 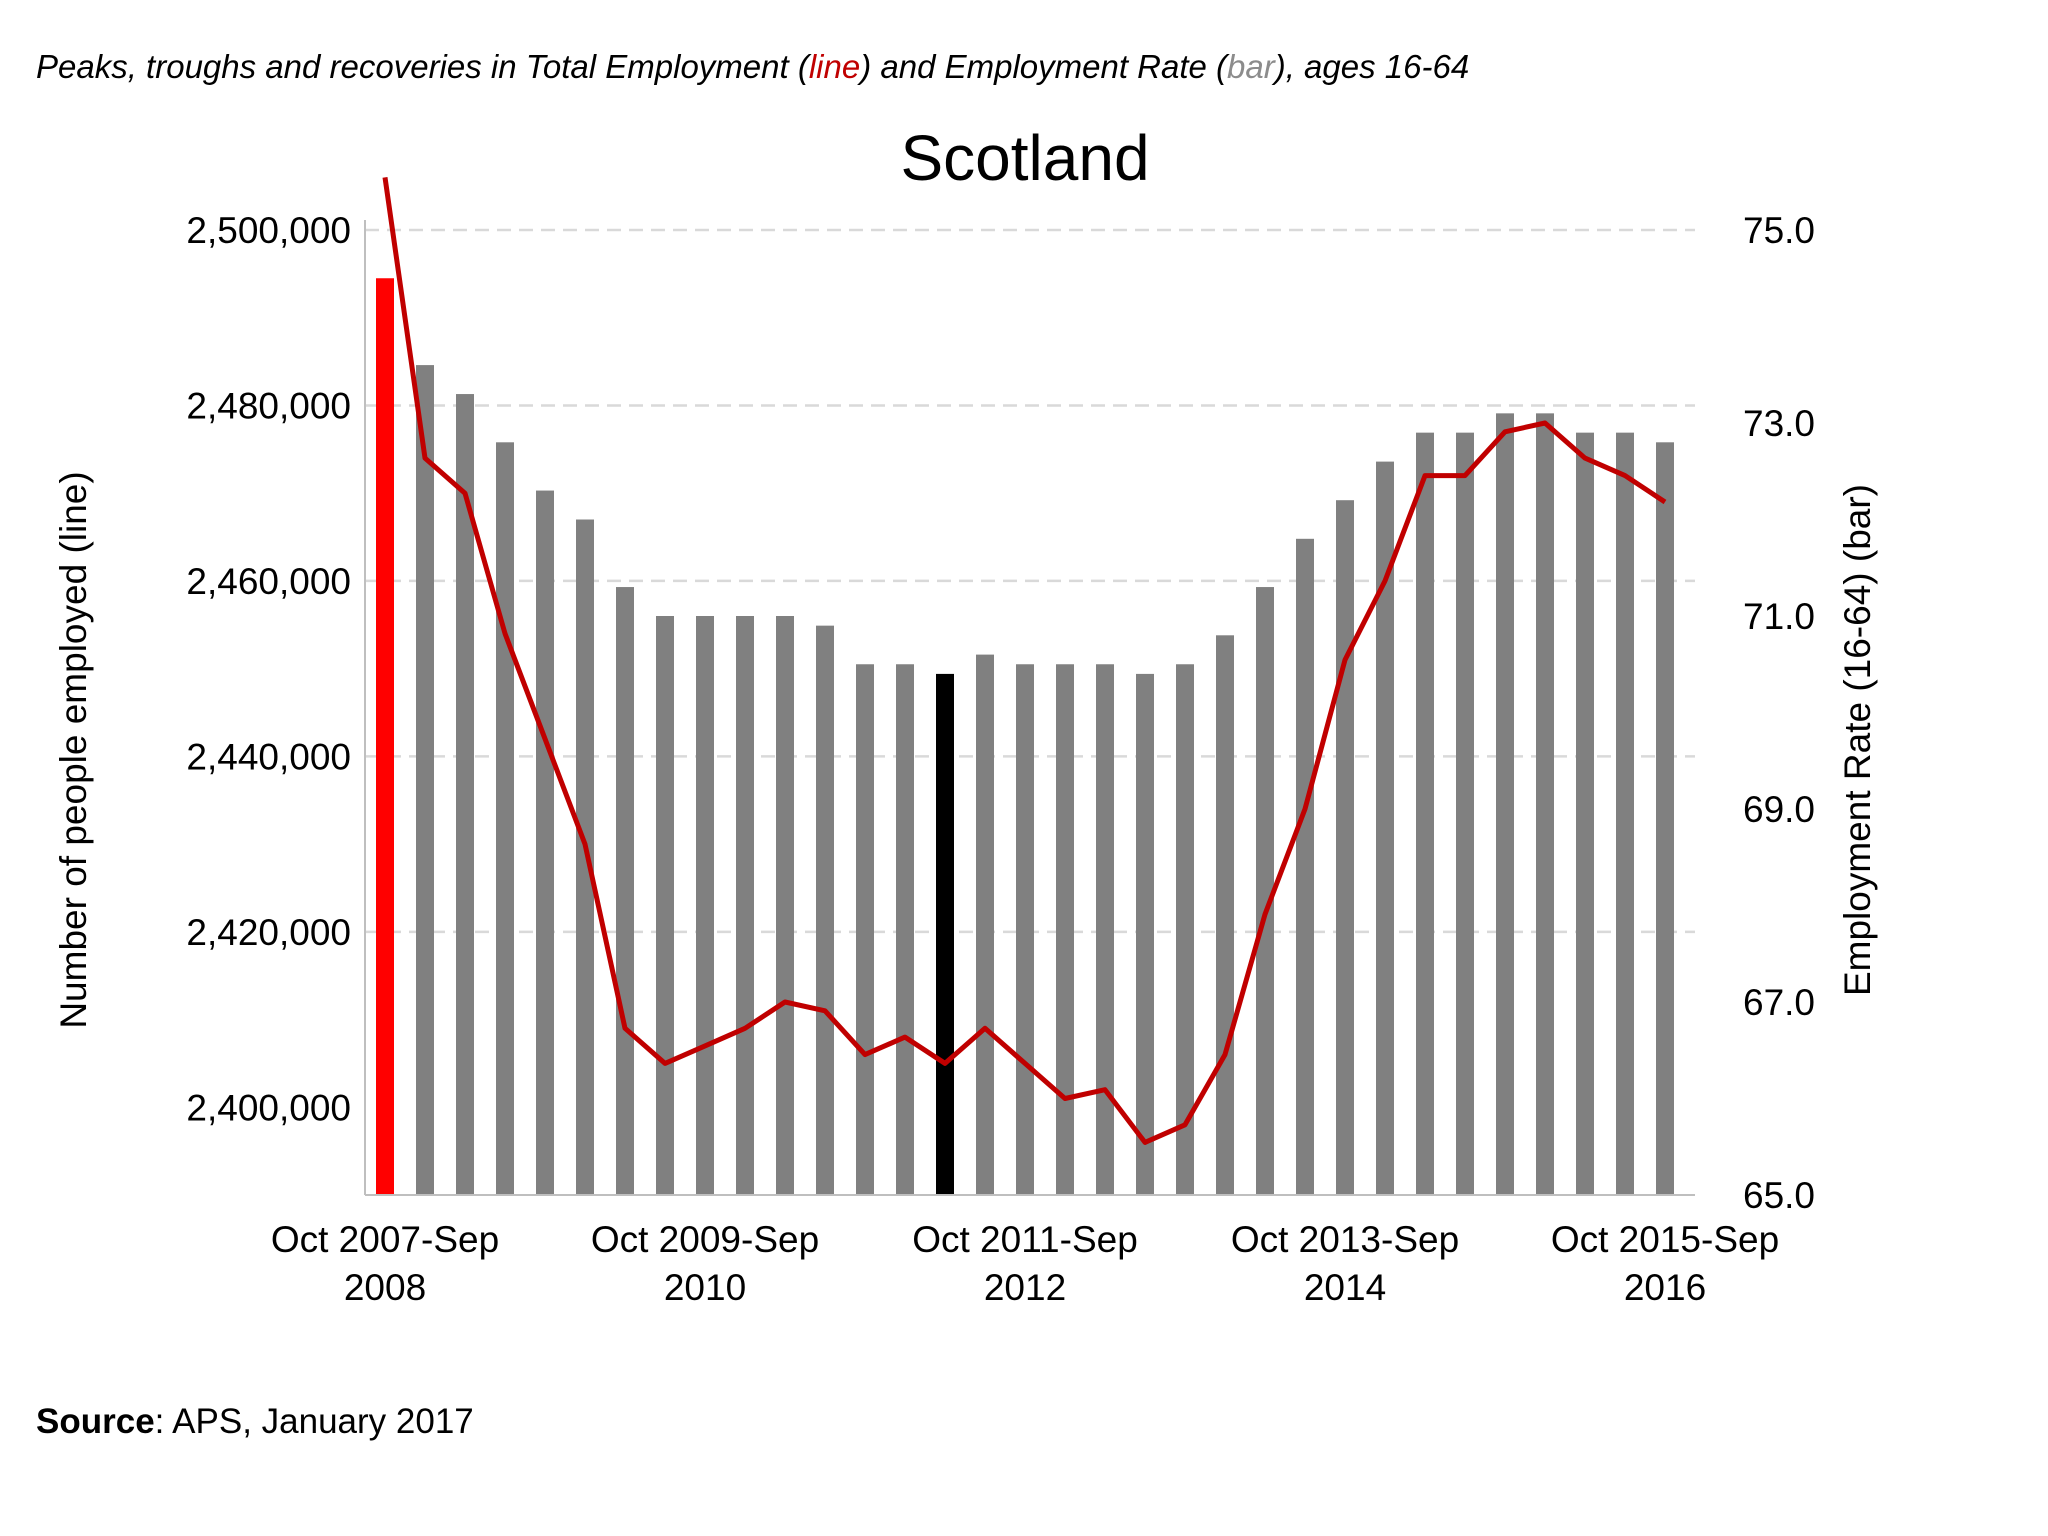 I want to click on x-tick-label: 2016, so click(x=1665, y=1287).